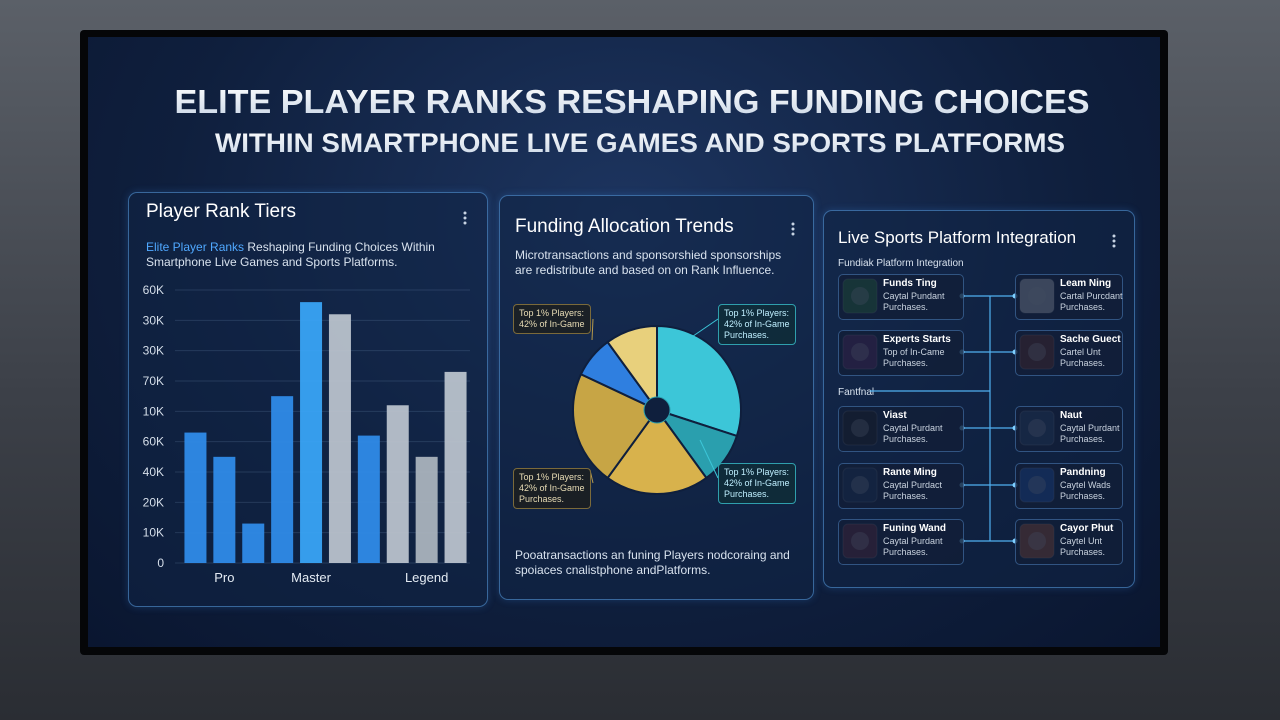 Image resolution: width=1280 pixels, height=720 pixels. What do you see at coordinates (624, 226) in the screenshot?
I see `panel-title: Funding Allocation Trends` at bounding box center [624, 226].